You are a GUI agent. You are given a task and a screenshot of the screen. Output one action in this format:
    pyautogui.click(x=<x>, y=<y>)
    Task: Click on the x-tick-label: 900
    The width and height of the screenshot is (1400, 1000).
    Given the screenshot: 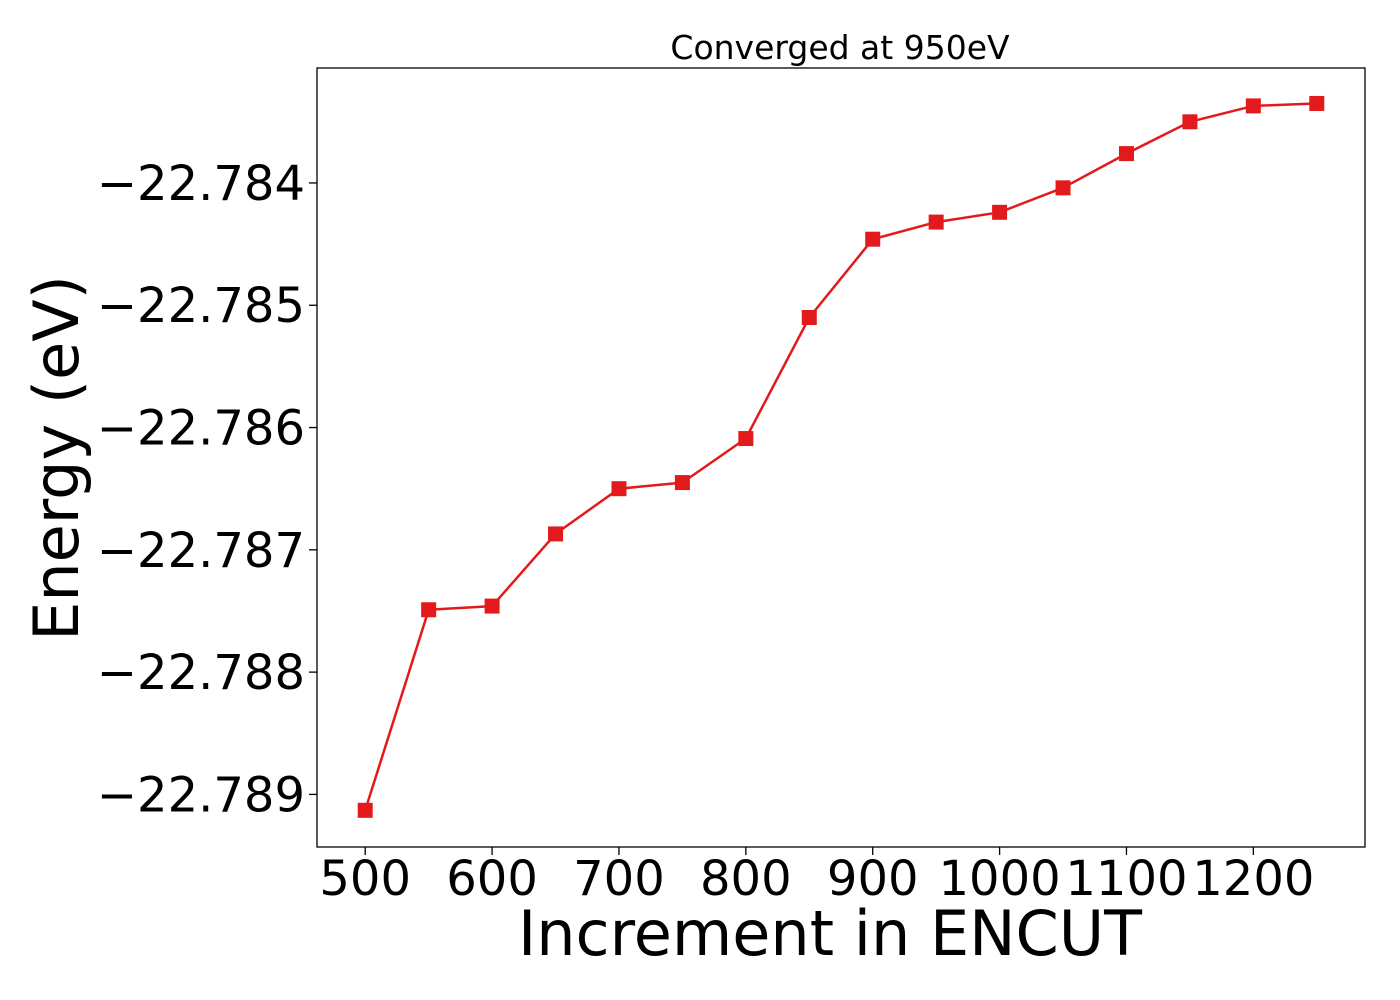 What is the action you would take?
    pyautogui.click(x=873, y=879)
    